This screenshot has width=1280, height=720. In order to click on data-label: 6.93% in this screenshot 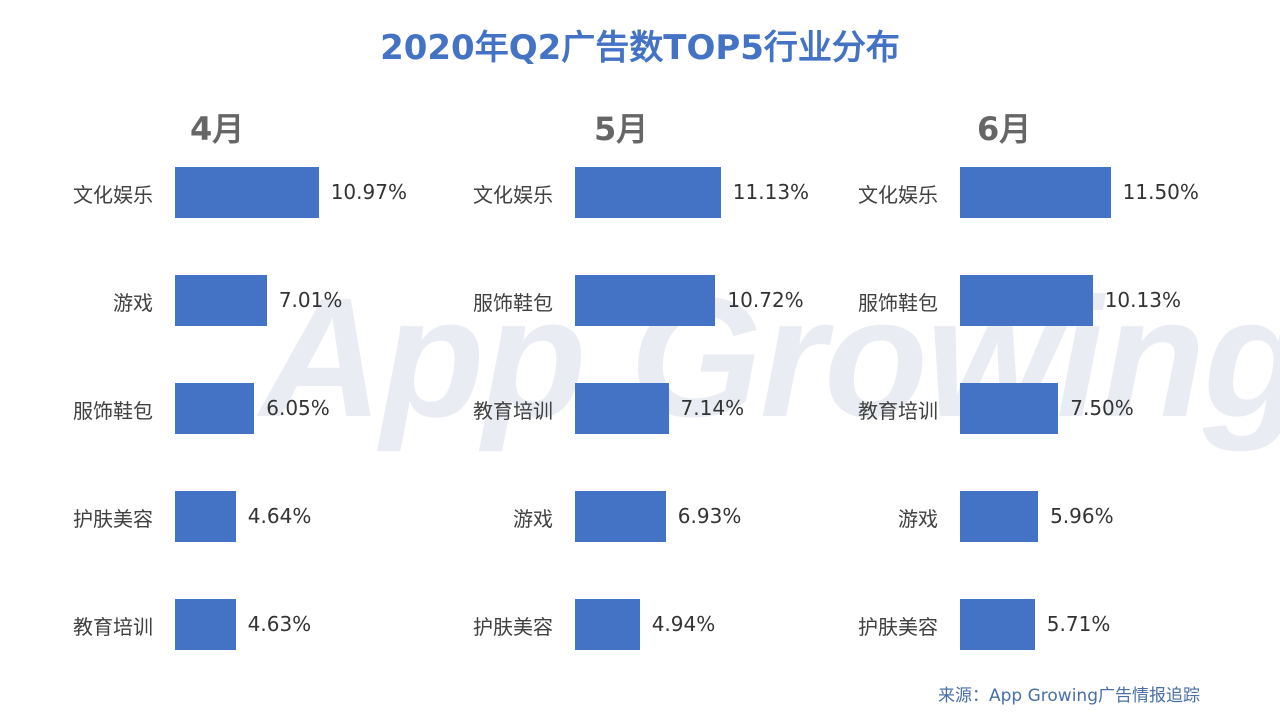, I will do `click(709, 516)`.